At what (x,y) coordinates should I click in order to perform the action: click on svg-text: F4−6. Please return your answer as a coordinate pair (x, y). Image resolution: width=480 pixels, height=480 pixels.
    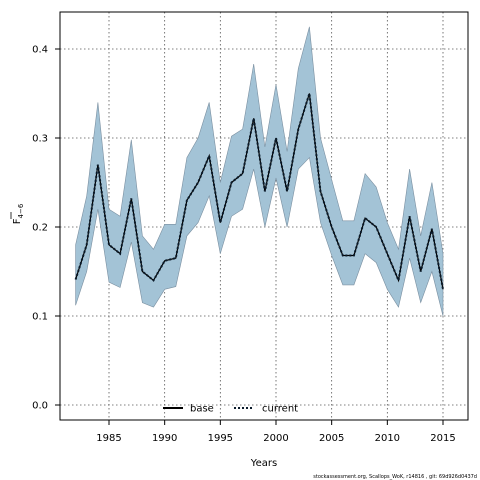
    Looking at the image, I should click on (18, 213).